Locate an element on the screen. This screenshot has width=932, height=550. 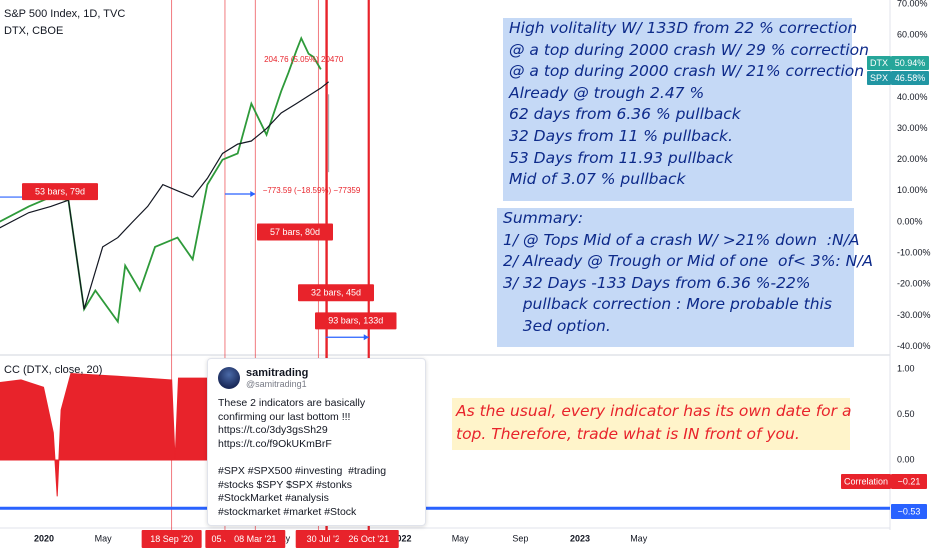
series-badge-dtx-bg is located at coordinates (879, 63).